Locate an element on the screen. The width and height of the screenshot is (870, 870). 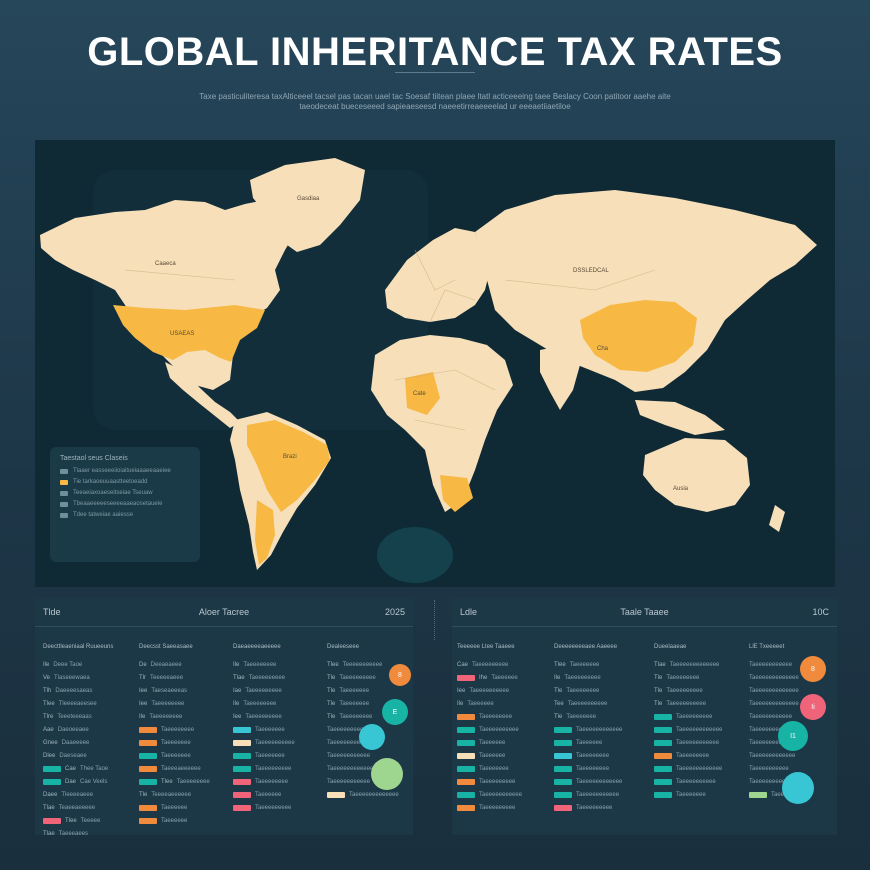
table-header-left: Ldle is located at coordinates (469, 612).